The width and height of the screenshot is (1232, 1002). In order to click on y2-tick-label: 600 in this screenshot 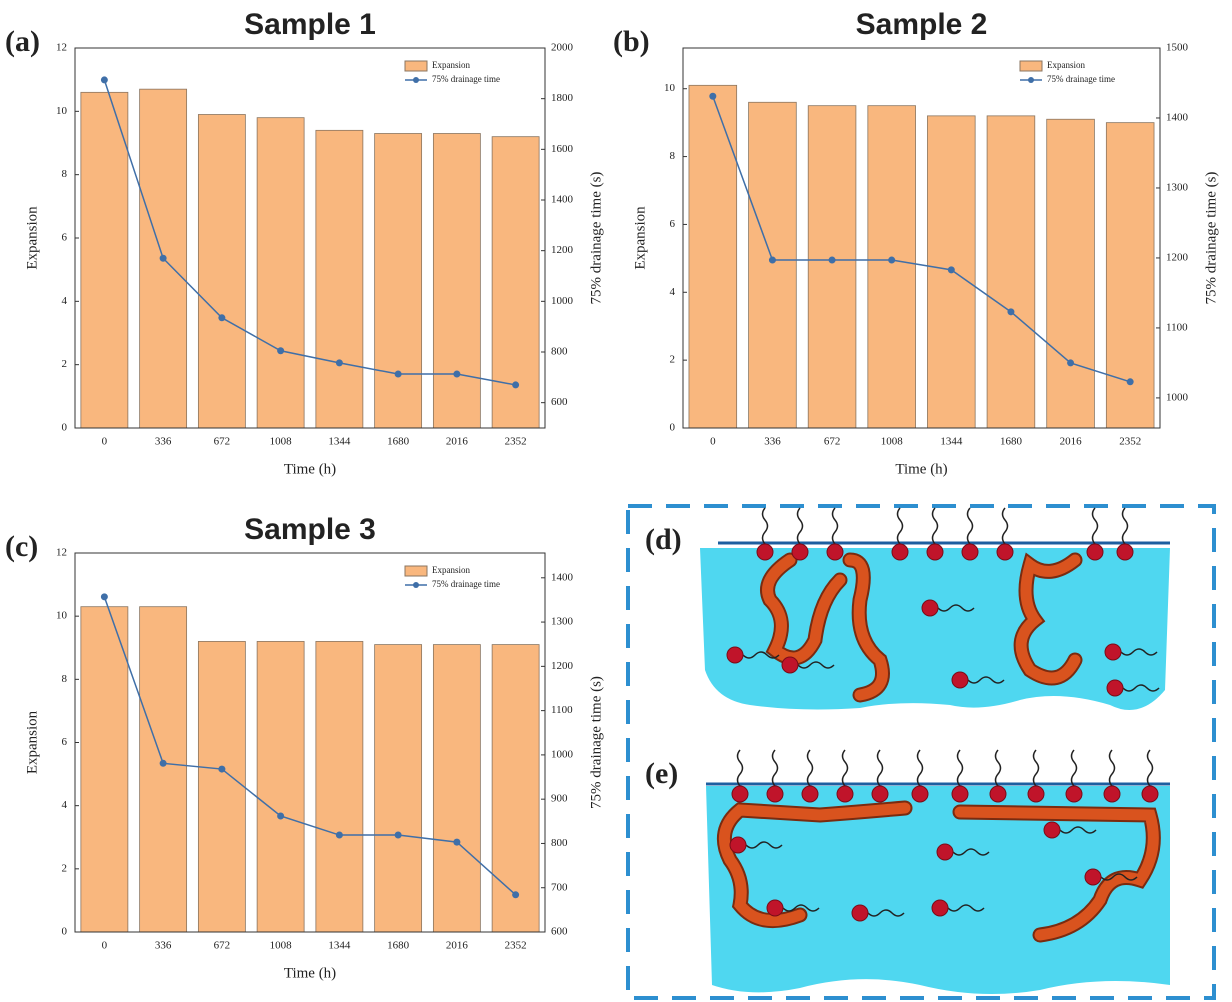, I will do `click(559, 932)`.